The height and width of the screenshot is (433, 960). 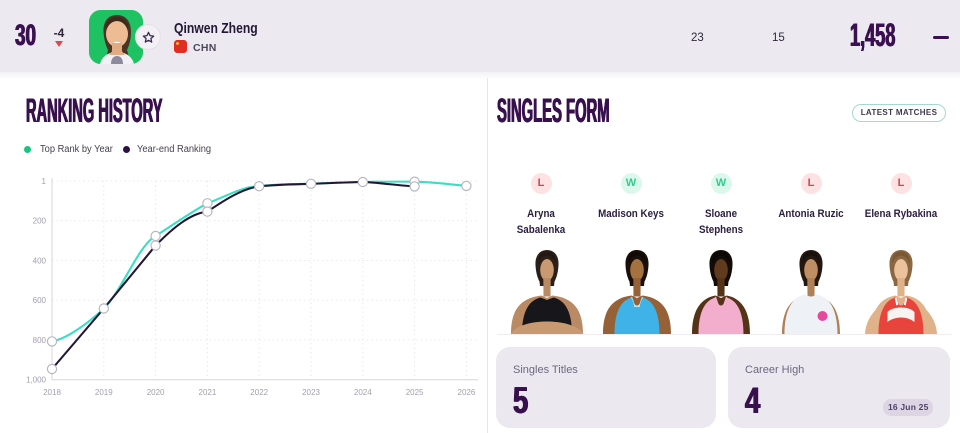 I want to click on svg-text: 400, so click(x=40, y=261).